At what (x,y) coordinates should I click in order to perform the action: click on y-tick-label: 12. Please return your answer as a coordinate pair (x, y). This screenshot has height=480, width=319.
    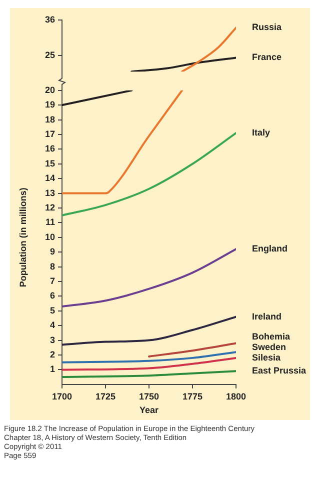
    Looking at the image, I should click on (49, 207).